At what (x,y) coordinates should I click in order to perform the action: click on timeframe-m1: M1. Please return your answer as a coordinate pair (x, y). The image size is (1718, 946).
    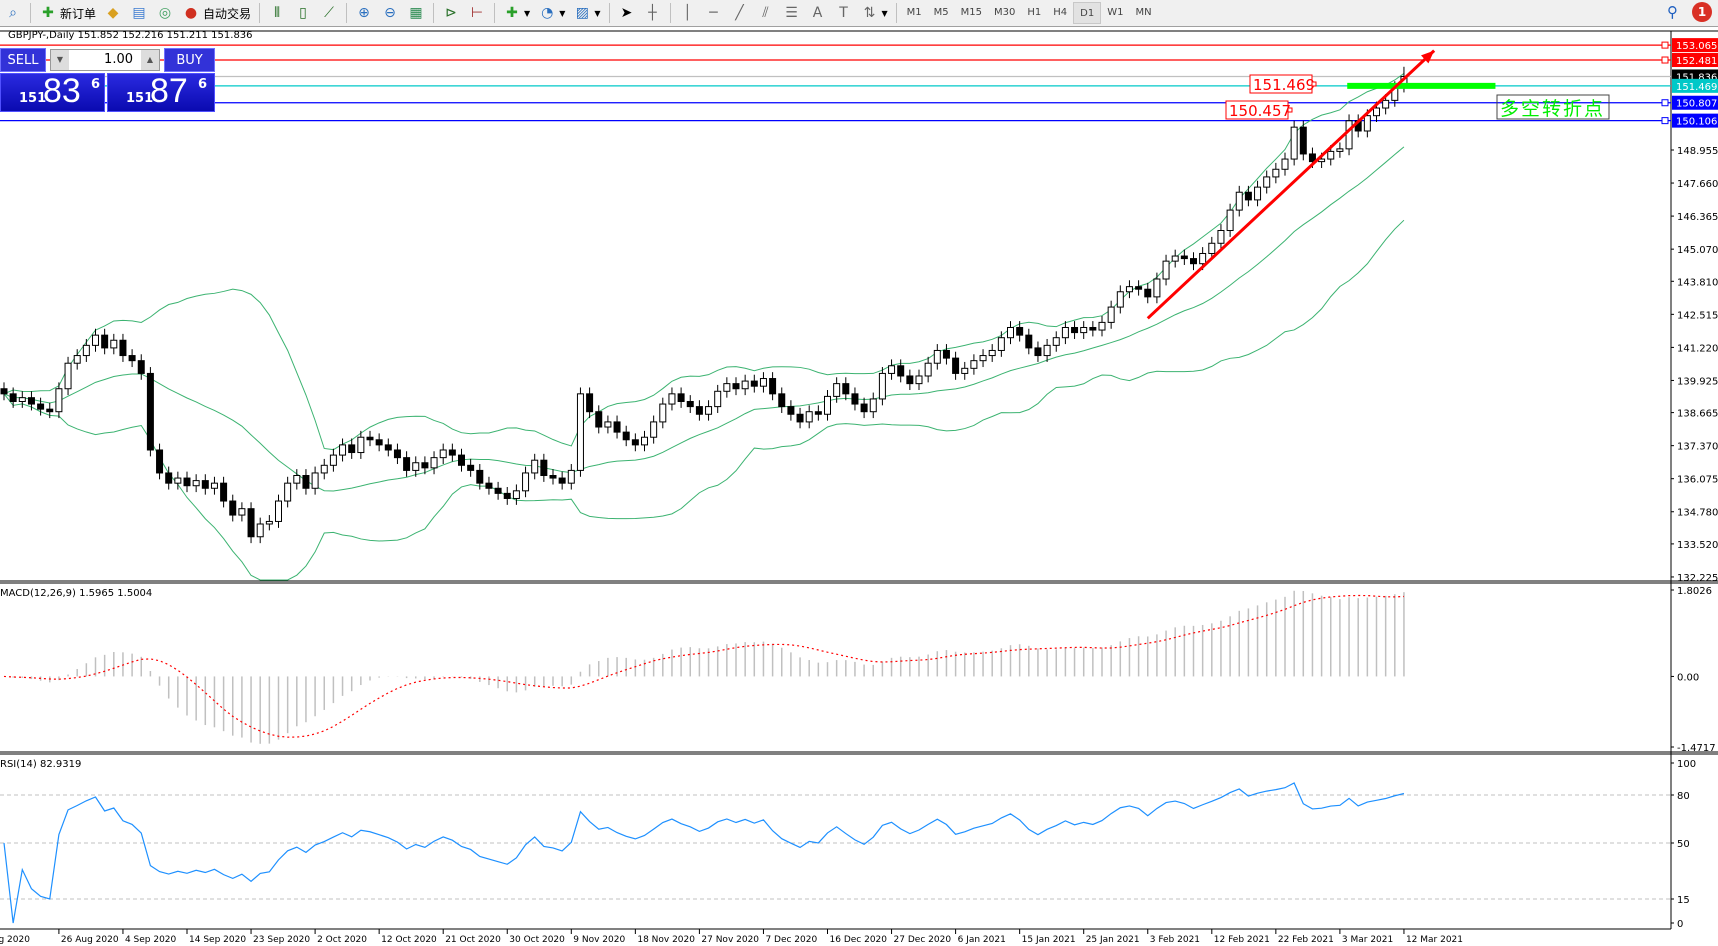
    Looking at the image, I should click on (914, 12).